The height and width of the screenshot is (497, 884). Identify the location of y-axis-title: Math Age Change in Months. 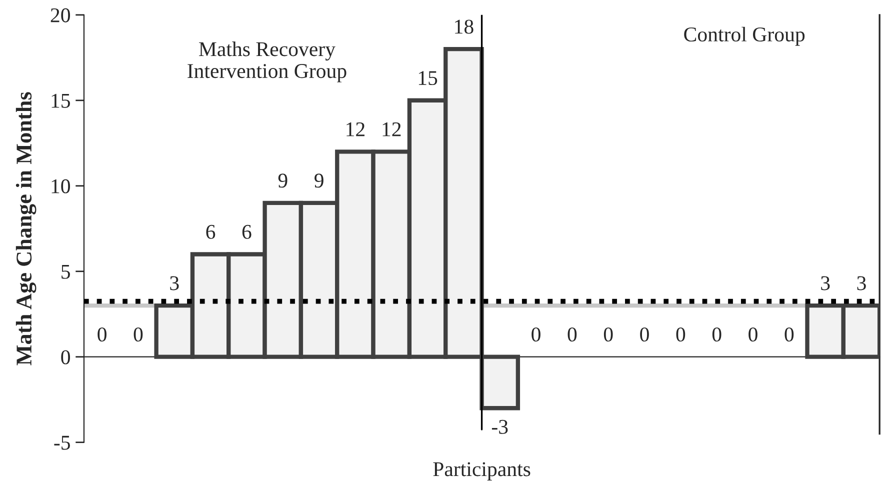
(26, 229).